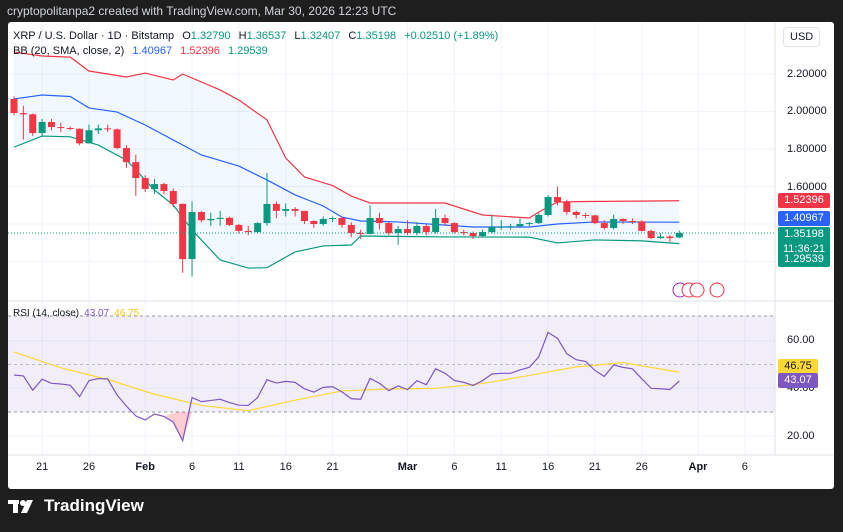 This screenshot has height=532, width=843. Describe the element at coordinates (145, 467) in the screenshot. I see `time-label: Feb` at that location.